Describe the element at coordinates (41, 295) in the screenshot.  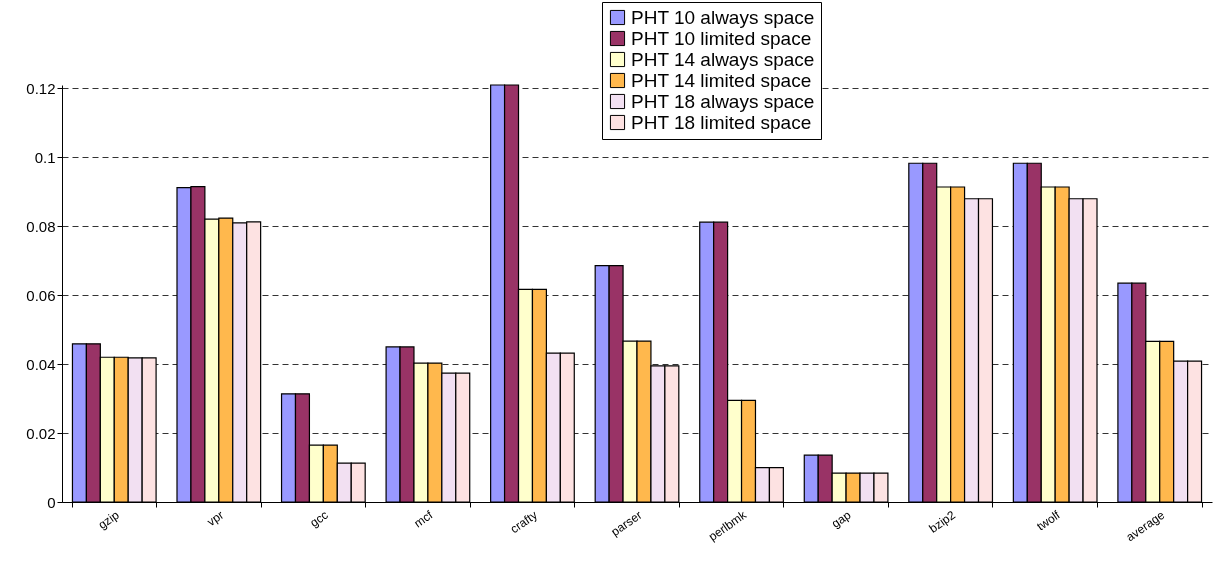
I see `y-tick-label: 0.06` at that location.